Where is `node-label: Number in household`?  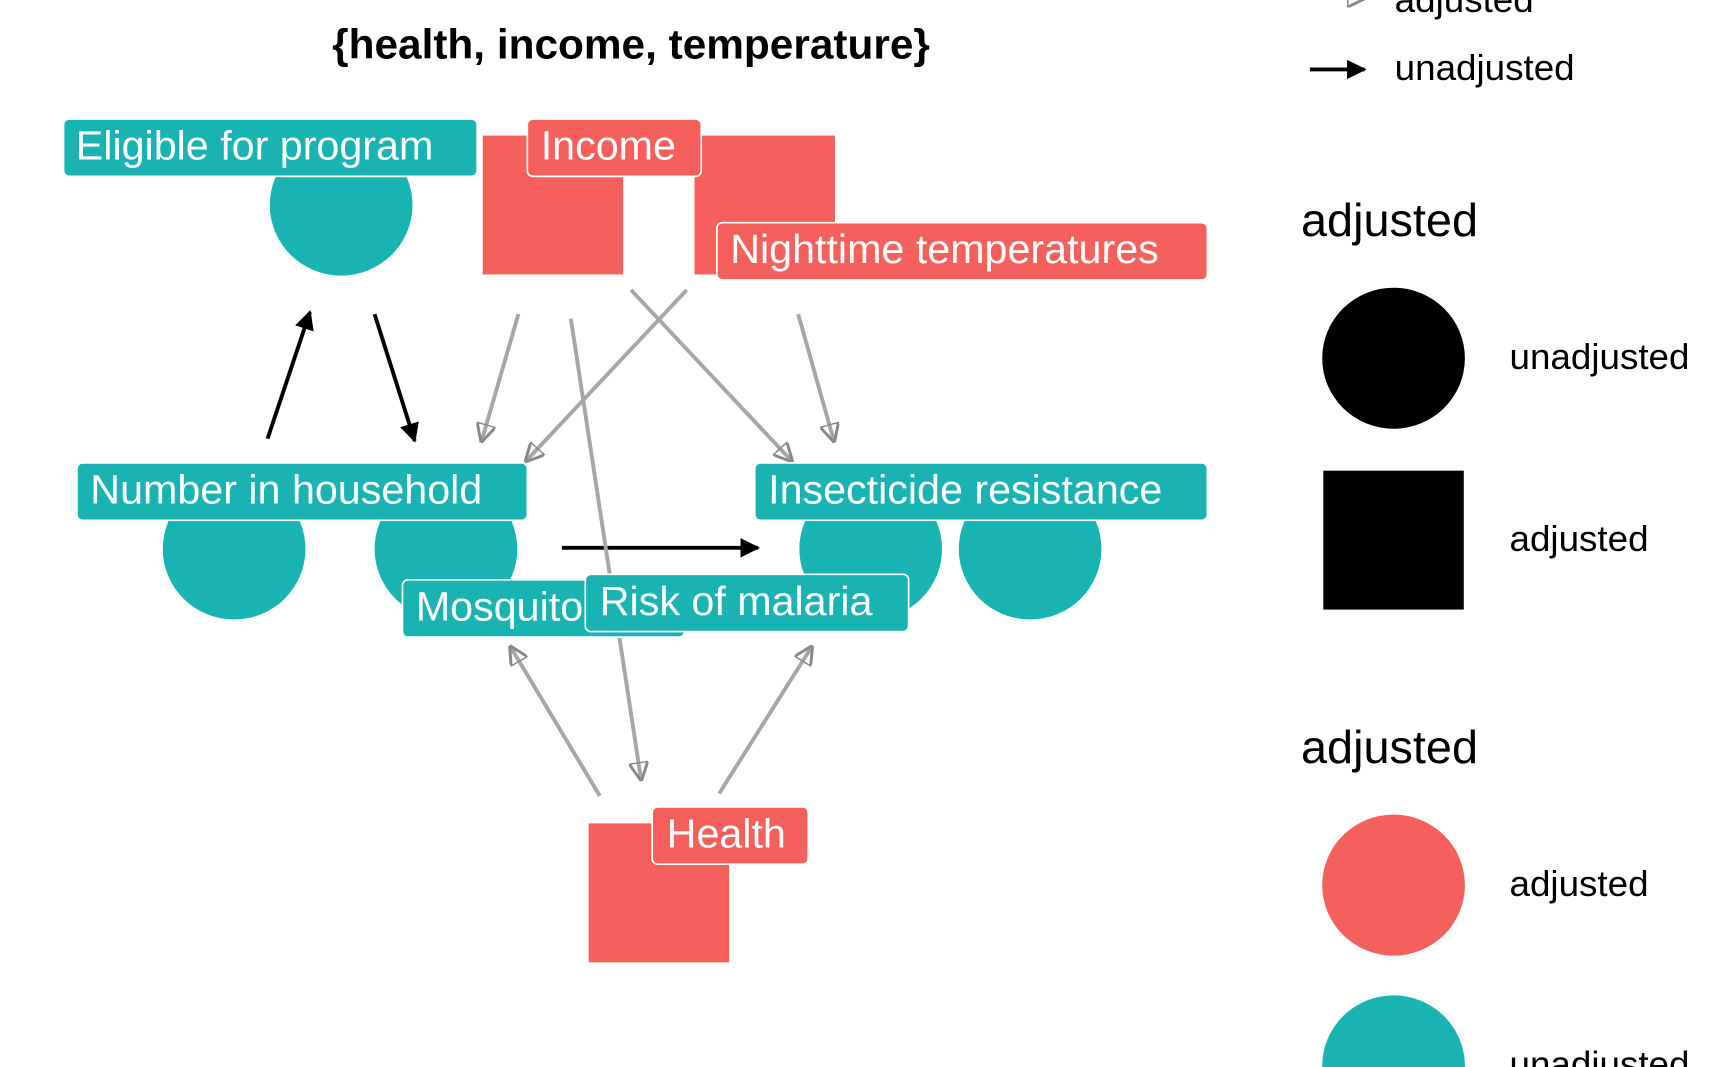 node-label: Number in household is located at coordinates (302, 492).